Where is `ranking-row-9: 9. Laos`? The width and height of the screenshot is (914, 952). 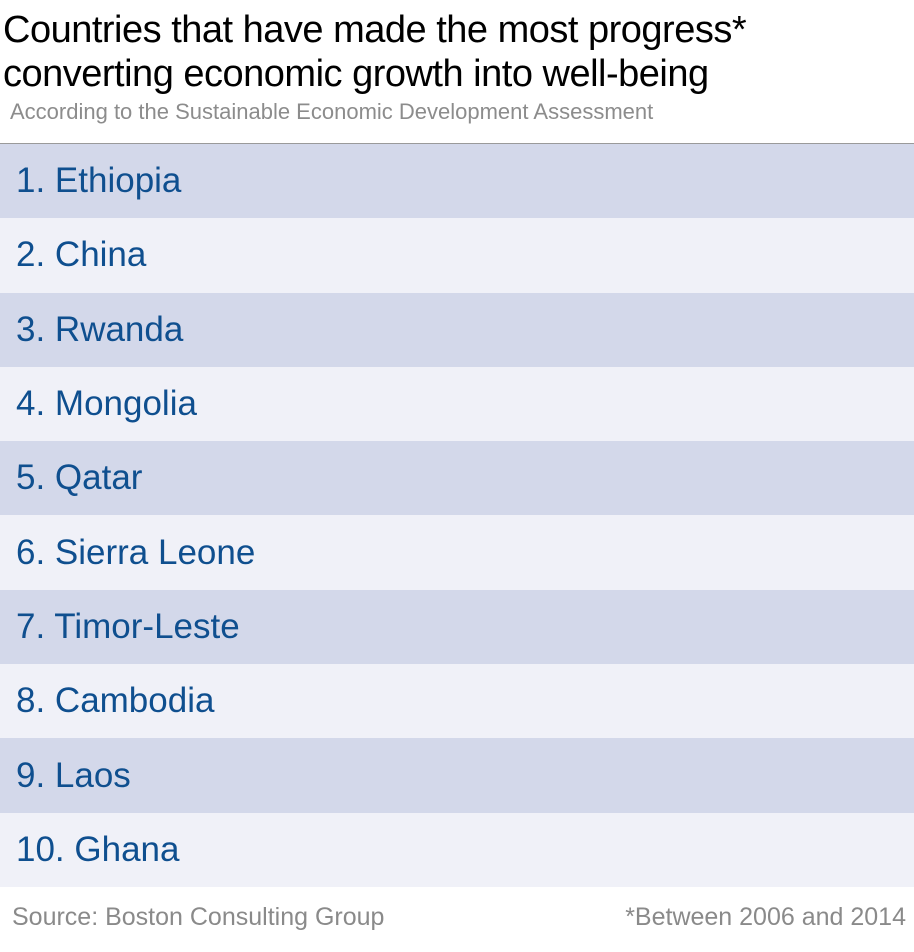
ranking-row-9: 9. Laos is located at coordinates (457, 775).